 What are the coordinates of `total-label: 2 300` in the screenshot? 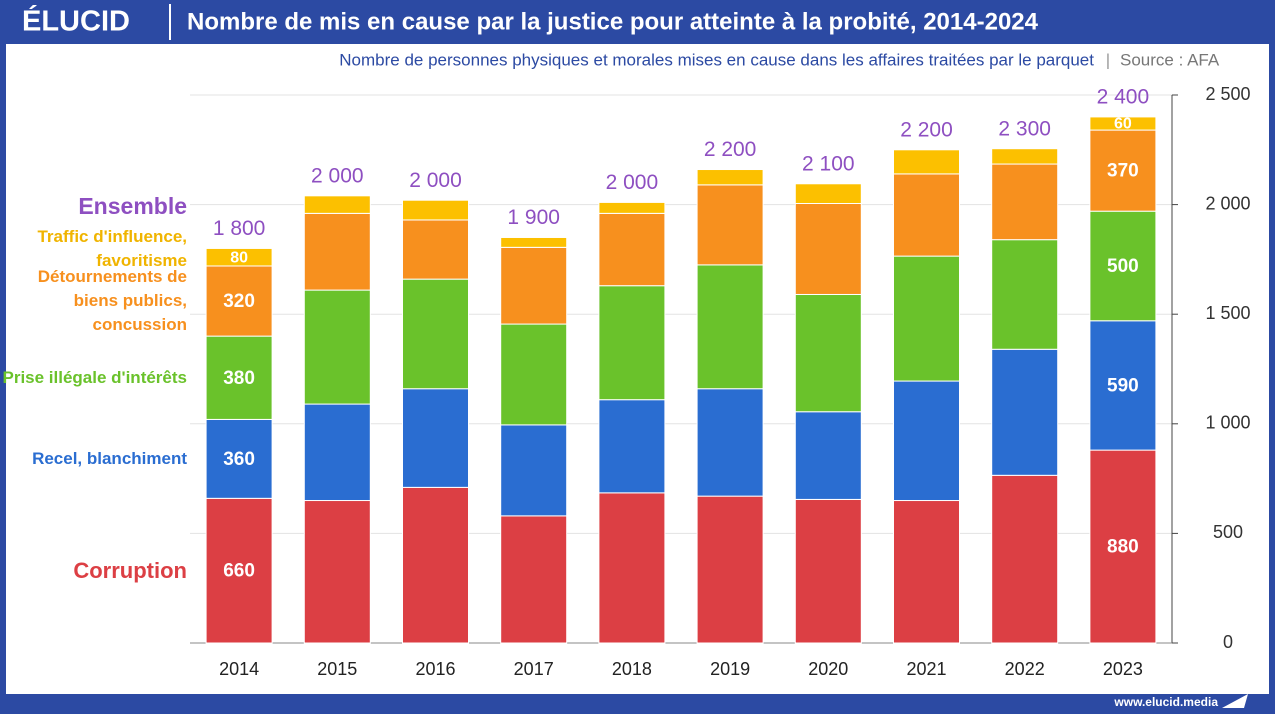 It's located at (1024, 128).